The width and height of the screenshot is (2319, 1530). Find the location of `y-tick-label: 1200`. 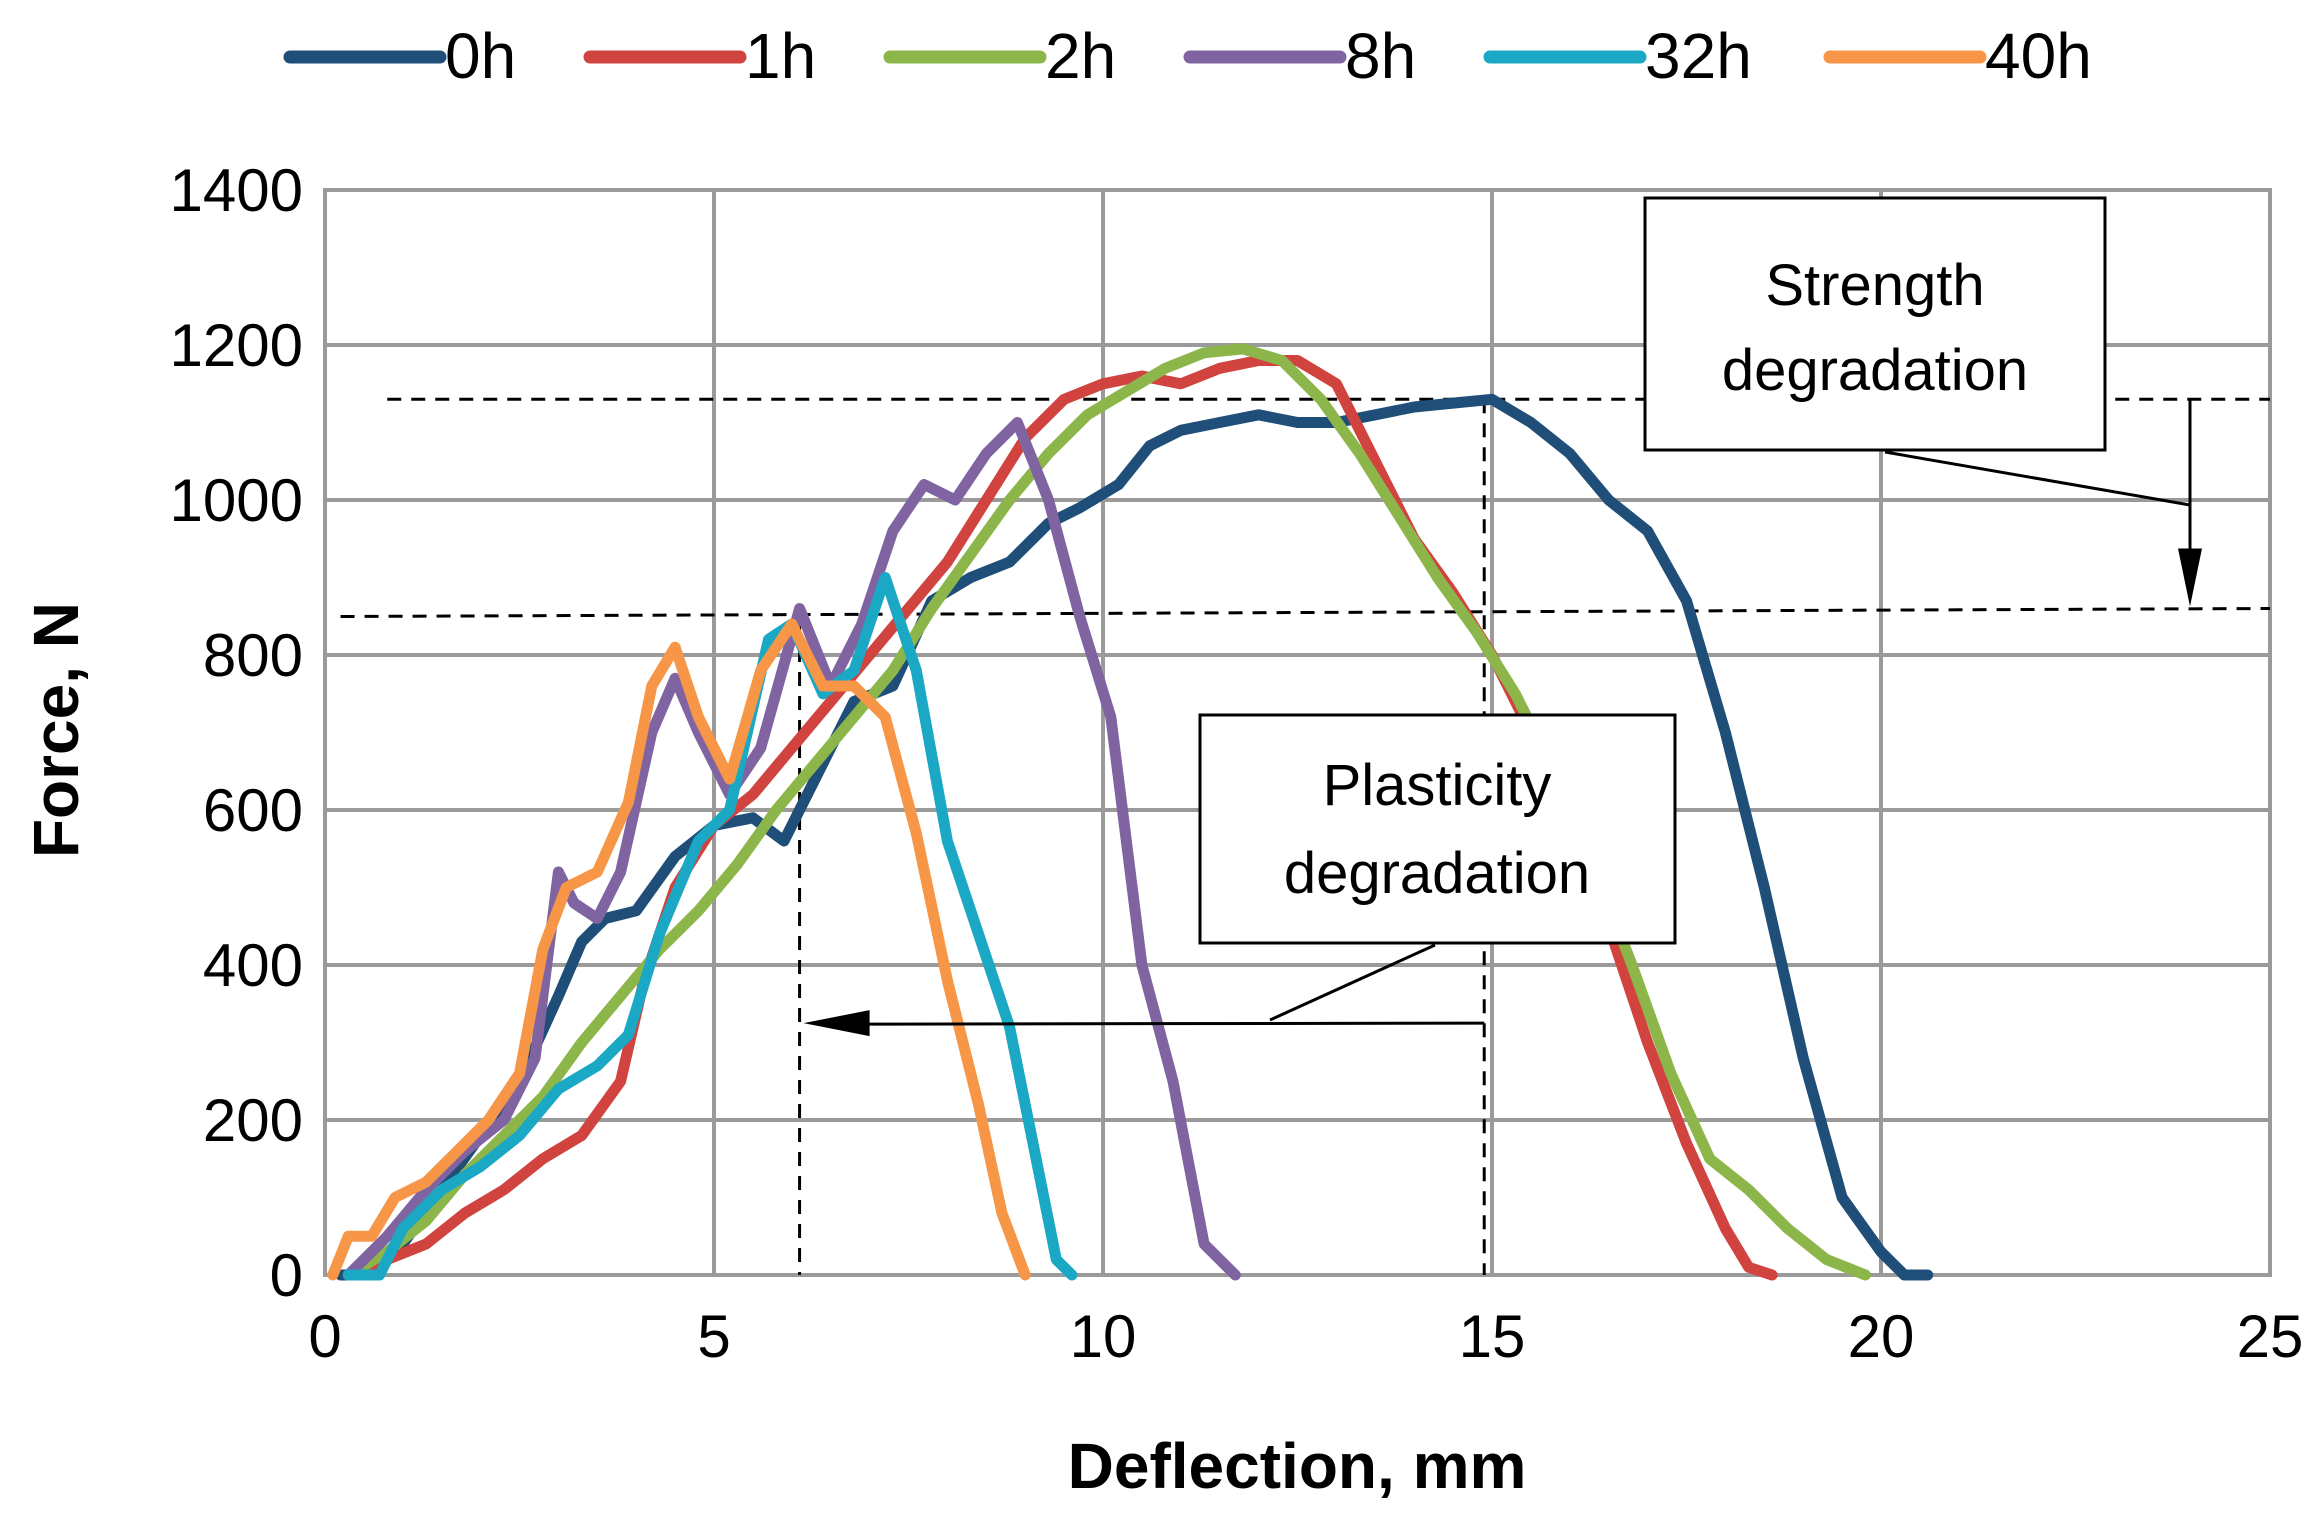

y-tick-label: 1200 is located at coordinates (236, 345).